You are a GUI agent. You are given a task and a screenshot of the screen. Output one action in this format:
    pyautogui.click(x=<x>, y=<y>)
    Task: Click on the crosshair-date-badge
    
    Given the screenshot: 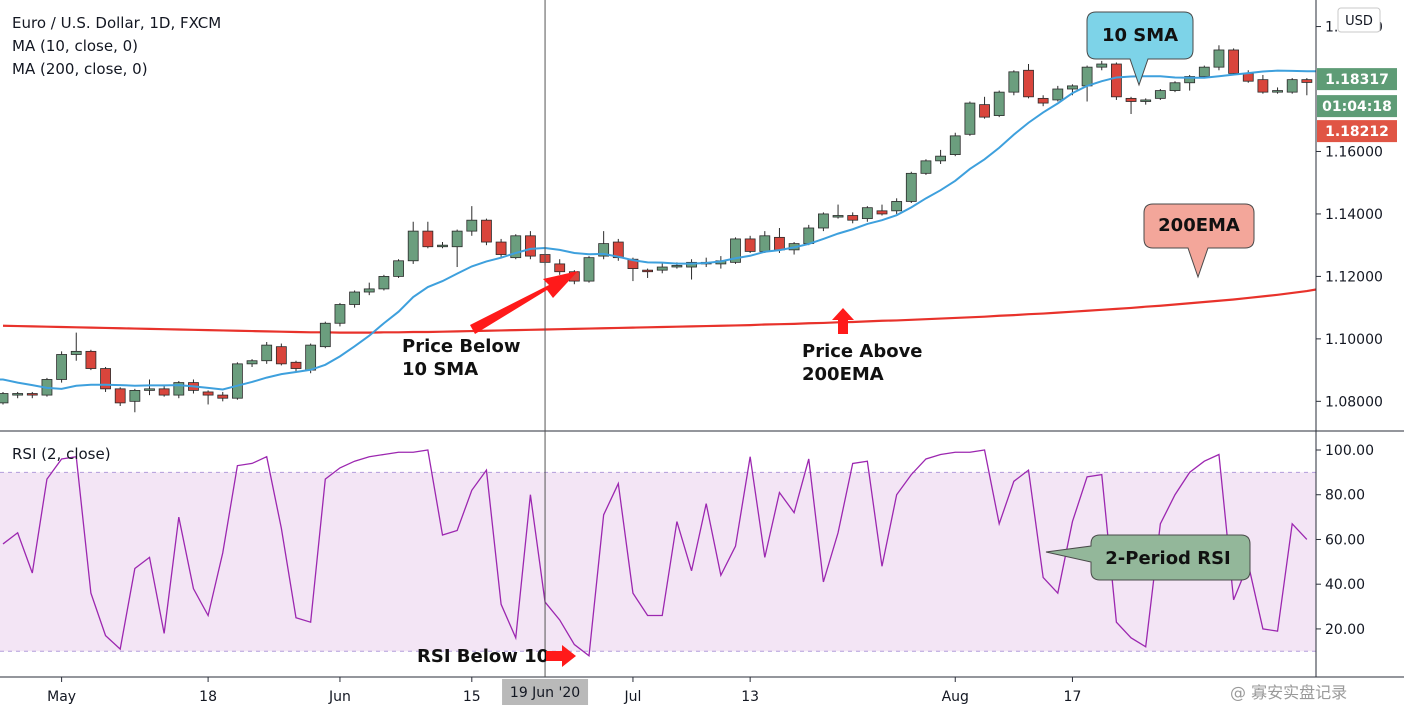 What is the action you would take?
    pyautogui.click(x=545, y=692)
    